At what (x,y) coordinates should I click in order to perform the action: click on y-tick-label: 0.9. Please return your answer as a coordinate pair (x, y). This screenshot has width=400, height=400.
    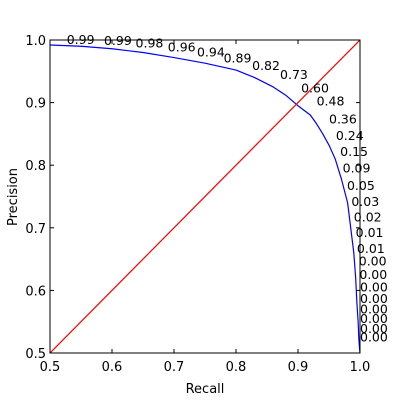
    Looking at the image, I should click on (35, 104).